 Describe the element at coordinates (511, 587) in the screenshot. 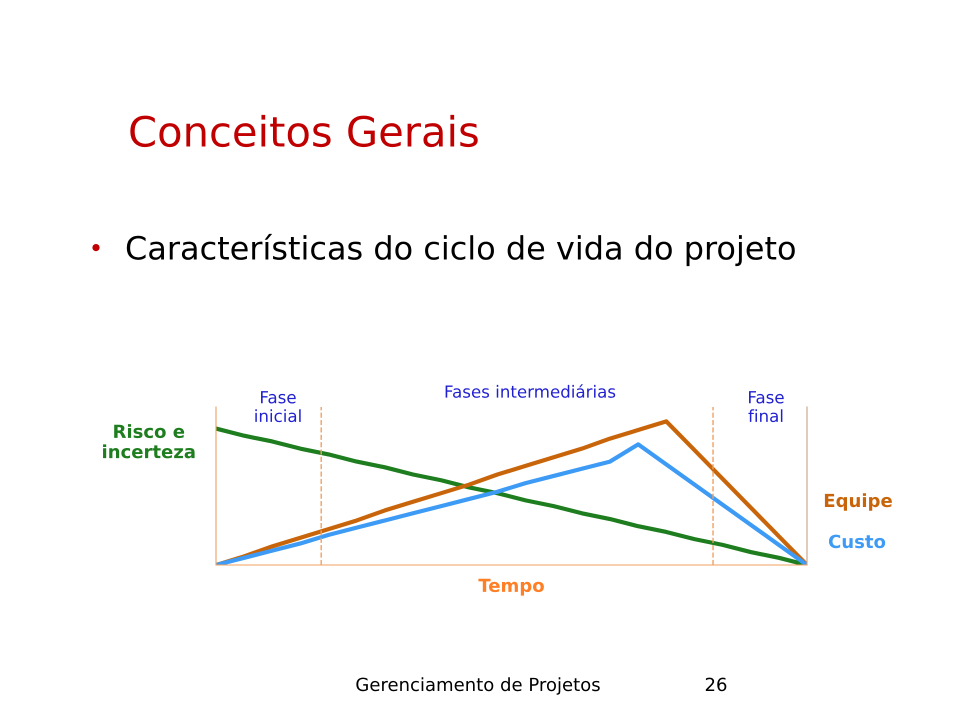

I see `x-axis-title: Tempo` at that location.